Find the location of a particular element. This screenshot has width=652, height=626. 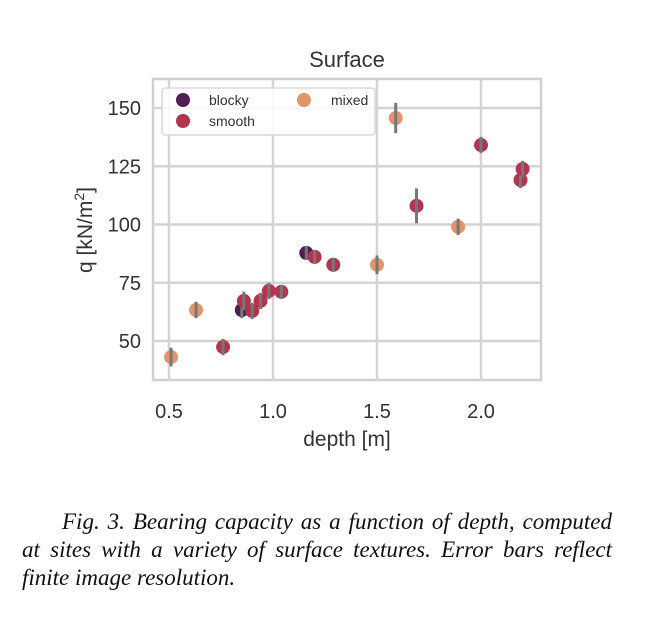

x-tick-label: 0.5 is located at coordinates (169, 412).